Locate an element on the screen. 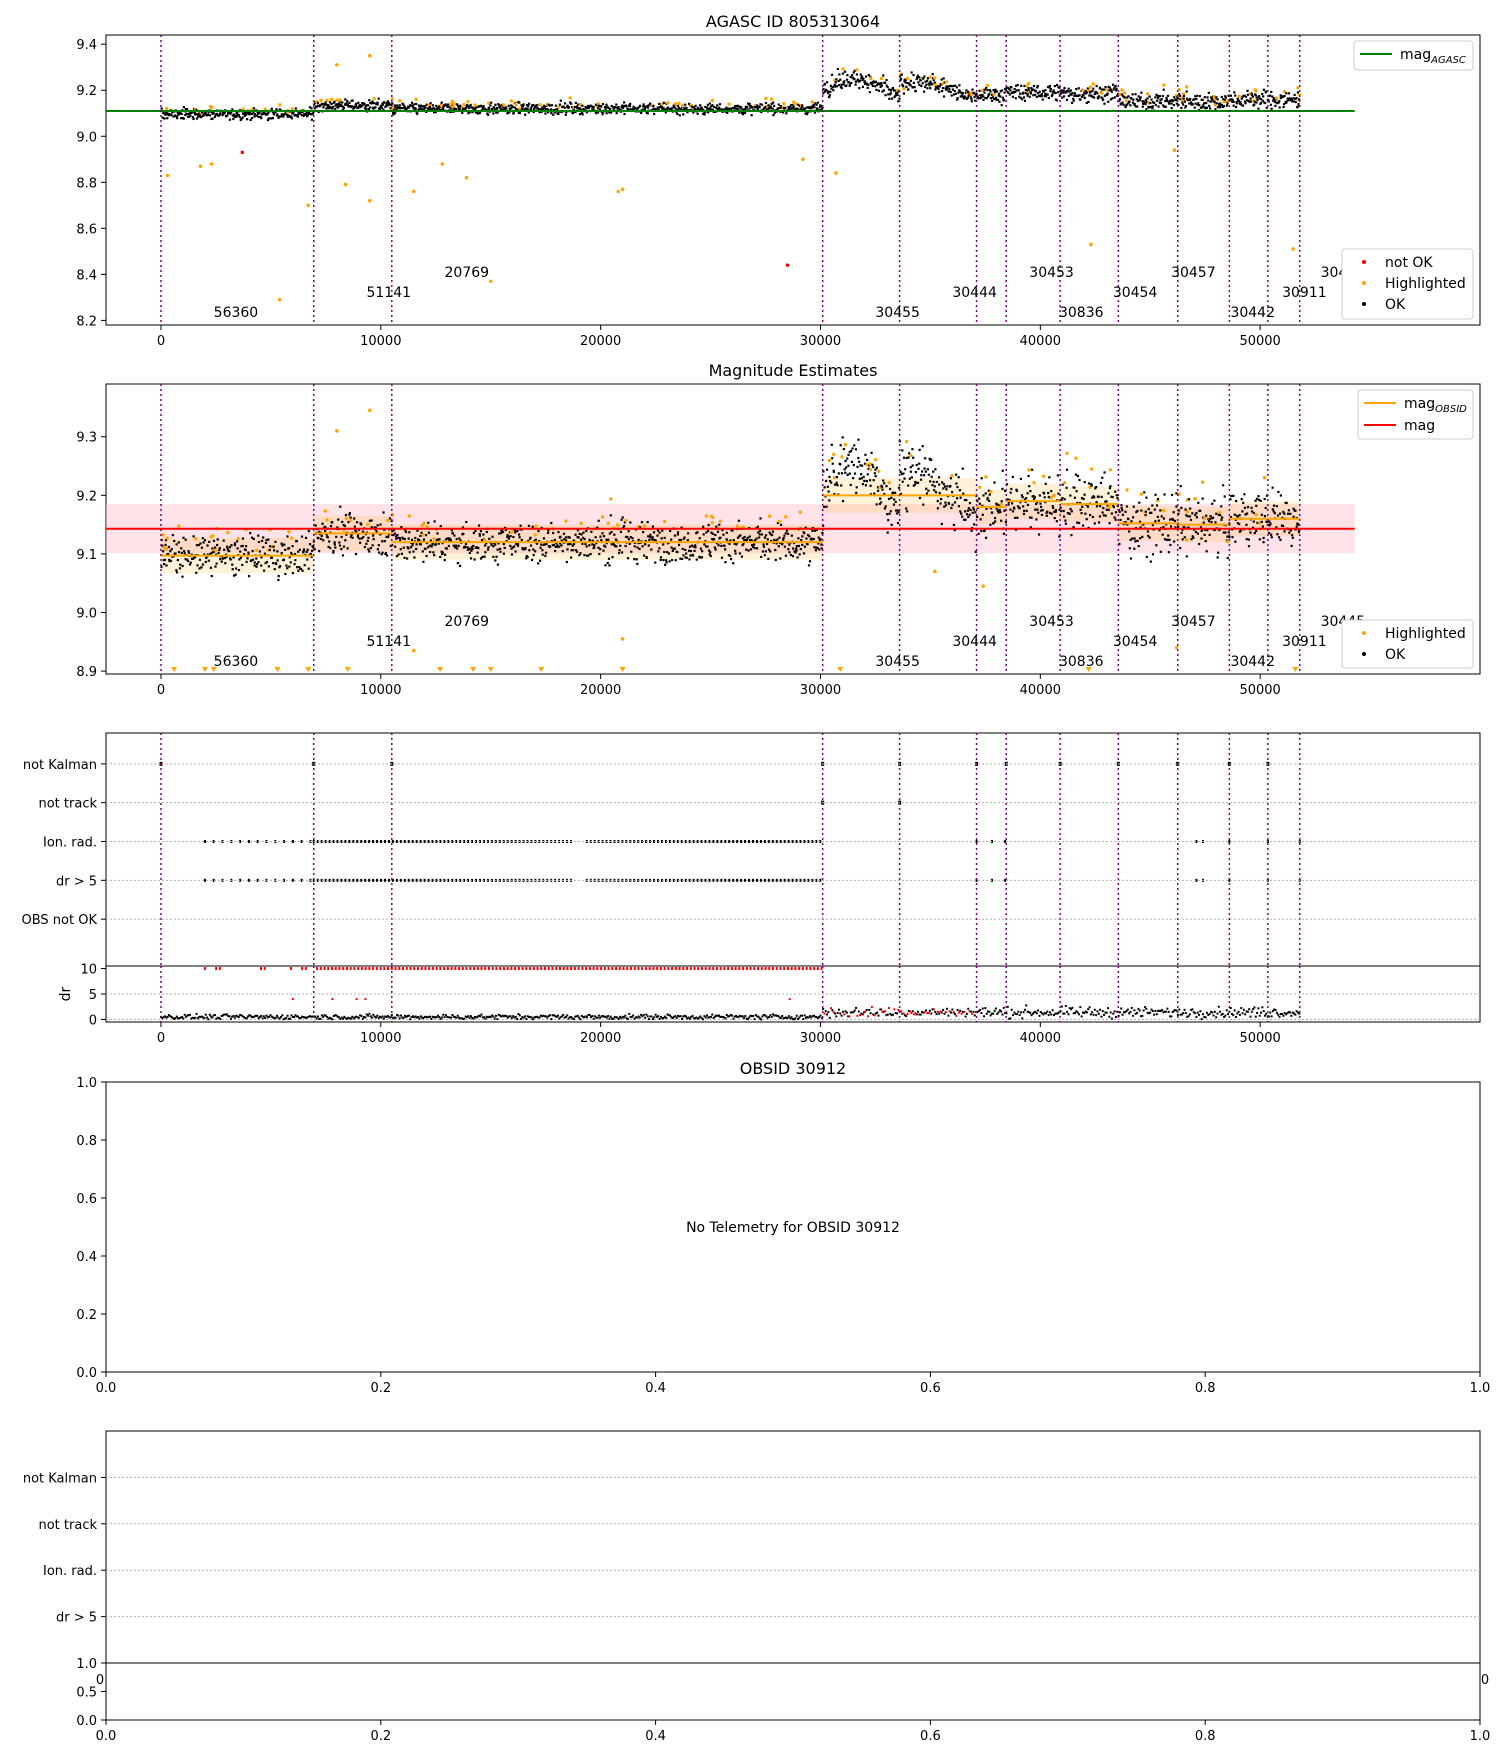 The height and width of the screenshot is (1750, 1500). legend-label-not-ok: not OK is located at coordinates (1409, 263).